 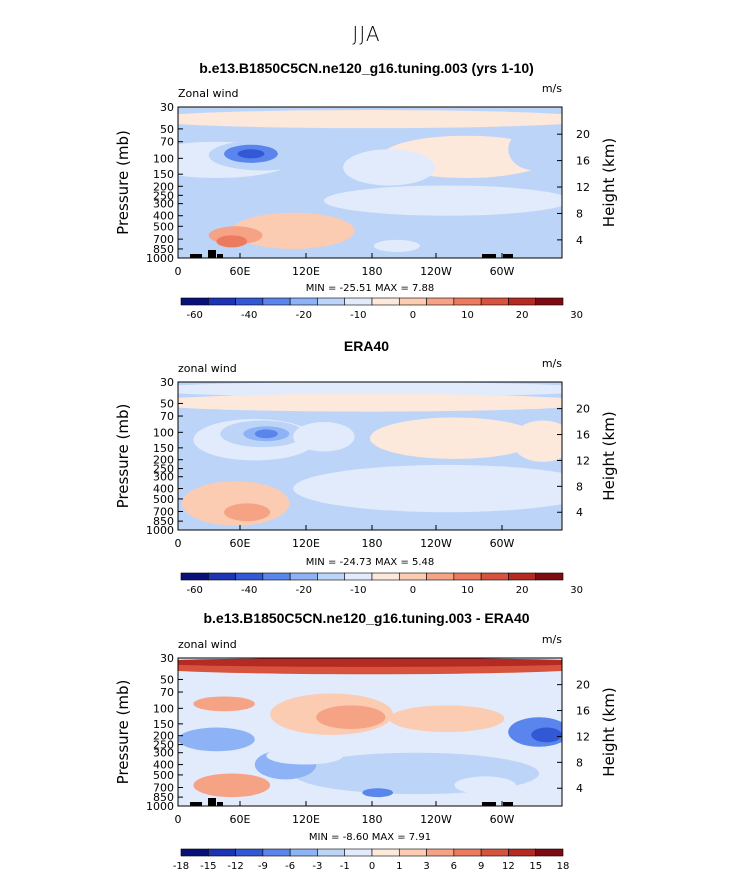 What do you see at coordinates (163, 158) in the screenshot?
I see `y-tick-label: 100` at bounding box center [163, 158].